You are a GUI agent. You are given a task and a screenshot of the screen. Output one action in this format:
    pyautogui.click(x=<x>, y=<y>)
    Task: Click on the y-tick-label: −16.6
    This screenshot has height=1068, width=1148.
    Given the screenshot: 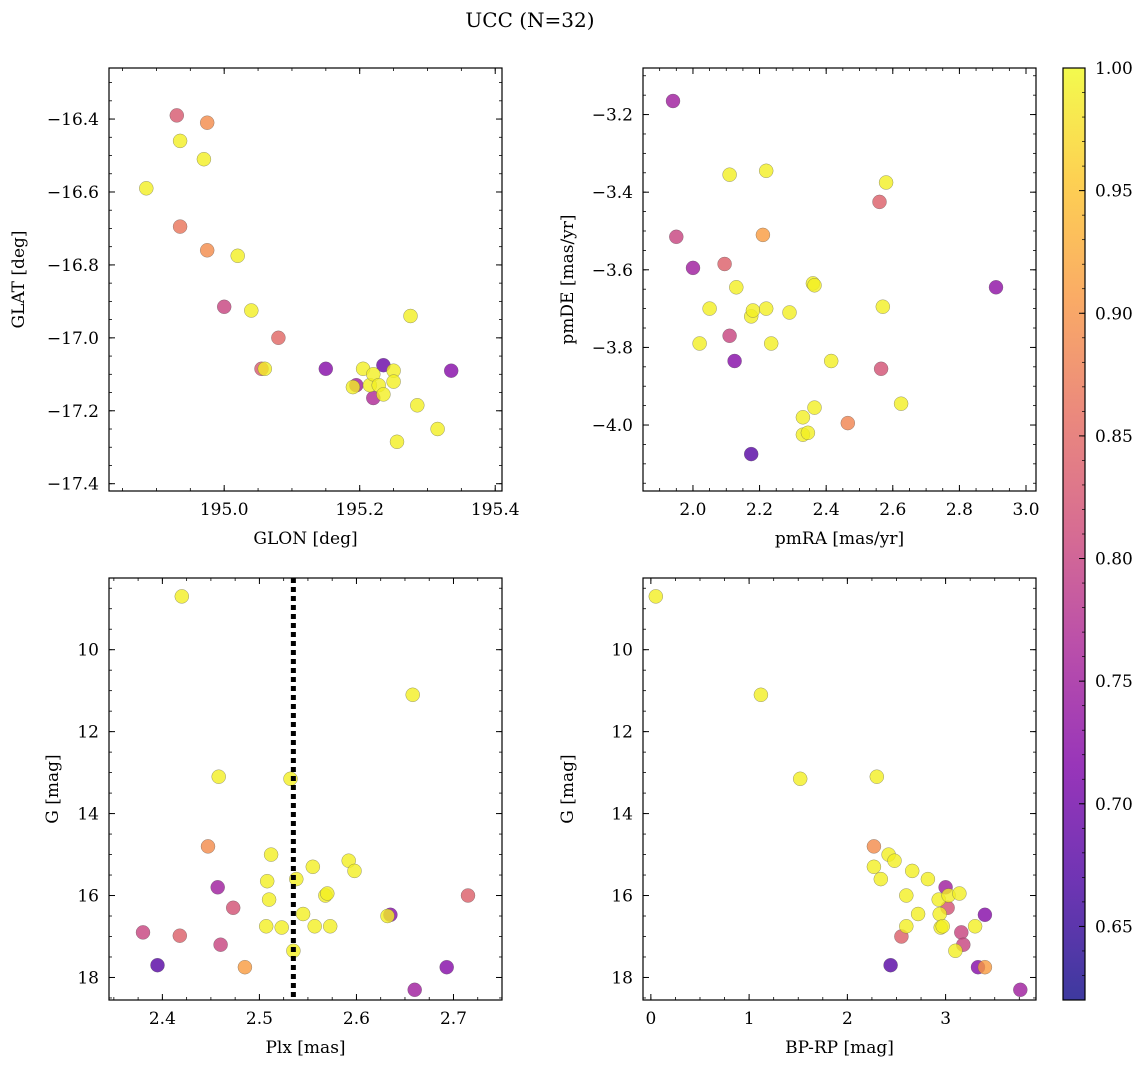 What is the action you would take?
    pyautogui.click(x=73, y=193)
    